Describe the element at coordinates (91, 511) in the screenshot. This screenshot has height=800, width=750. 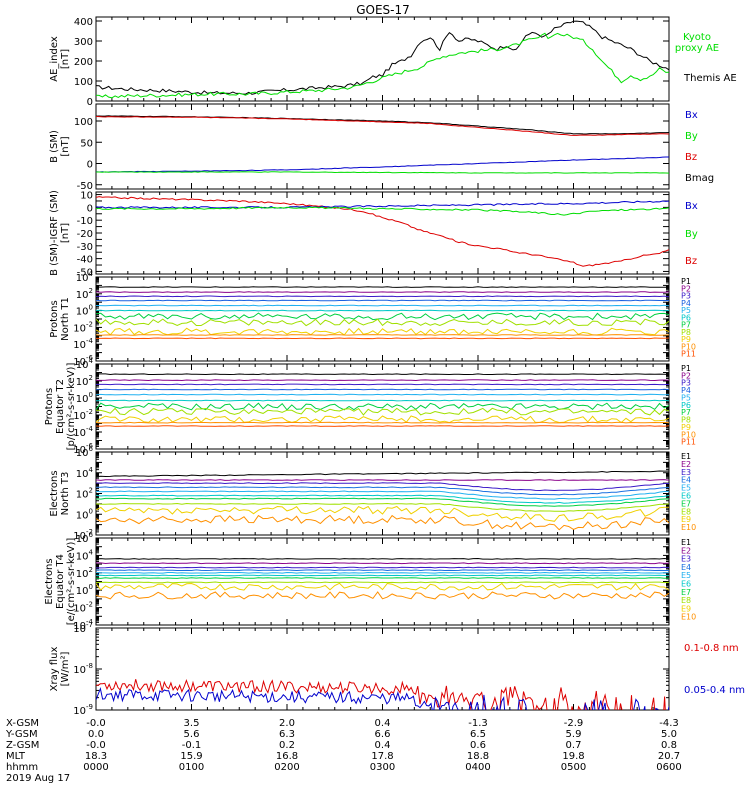
I see `exponent: 0` at that location.